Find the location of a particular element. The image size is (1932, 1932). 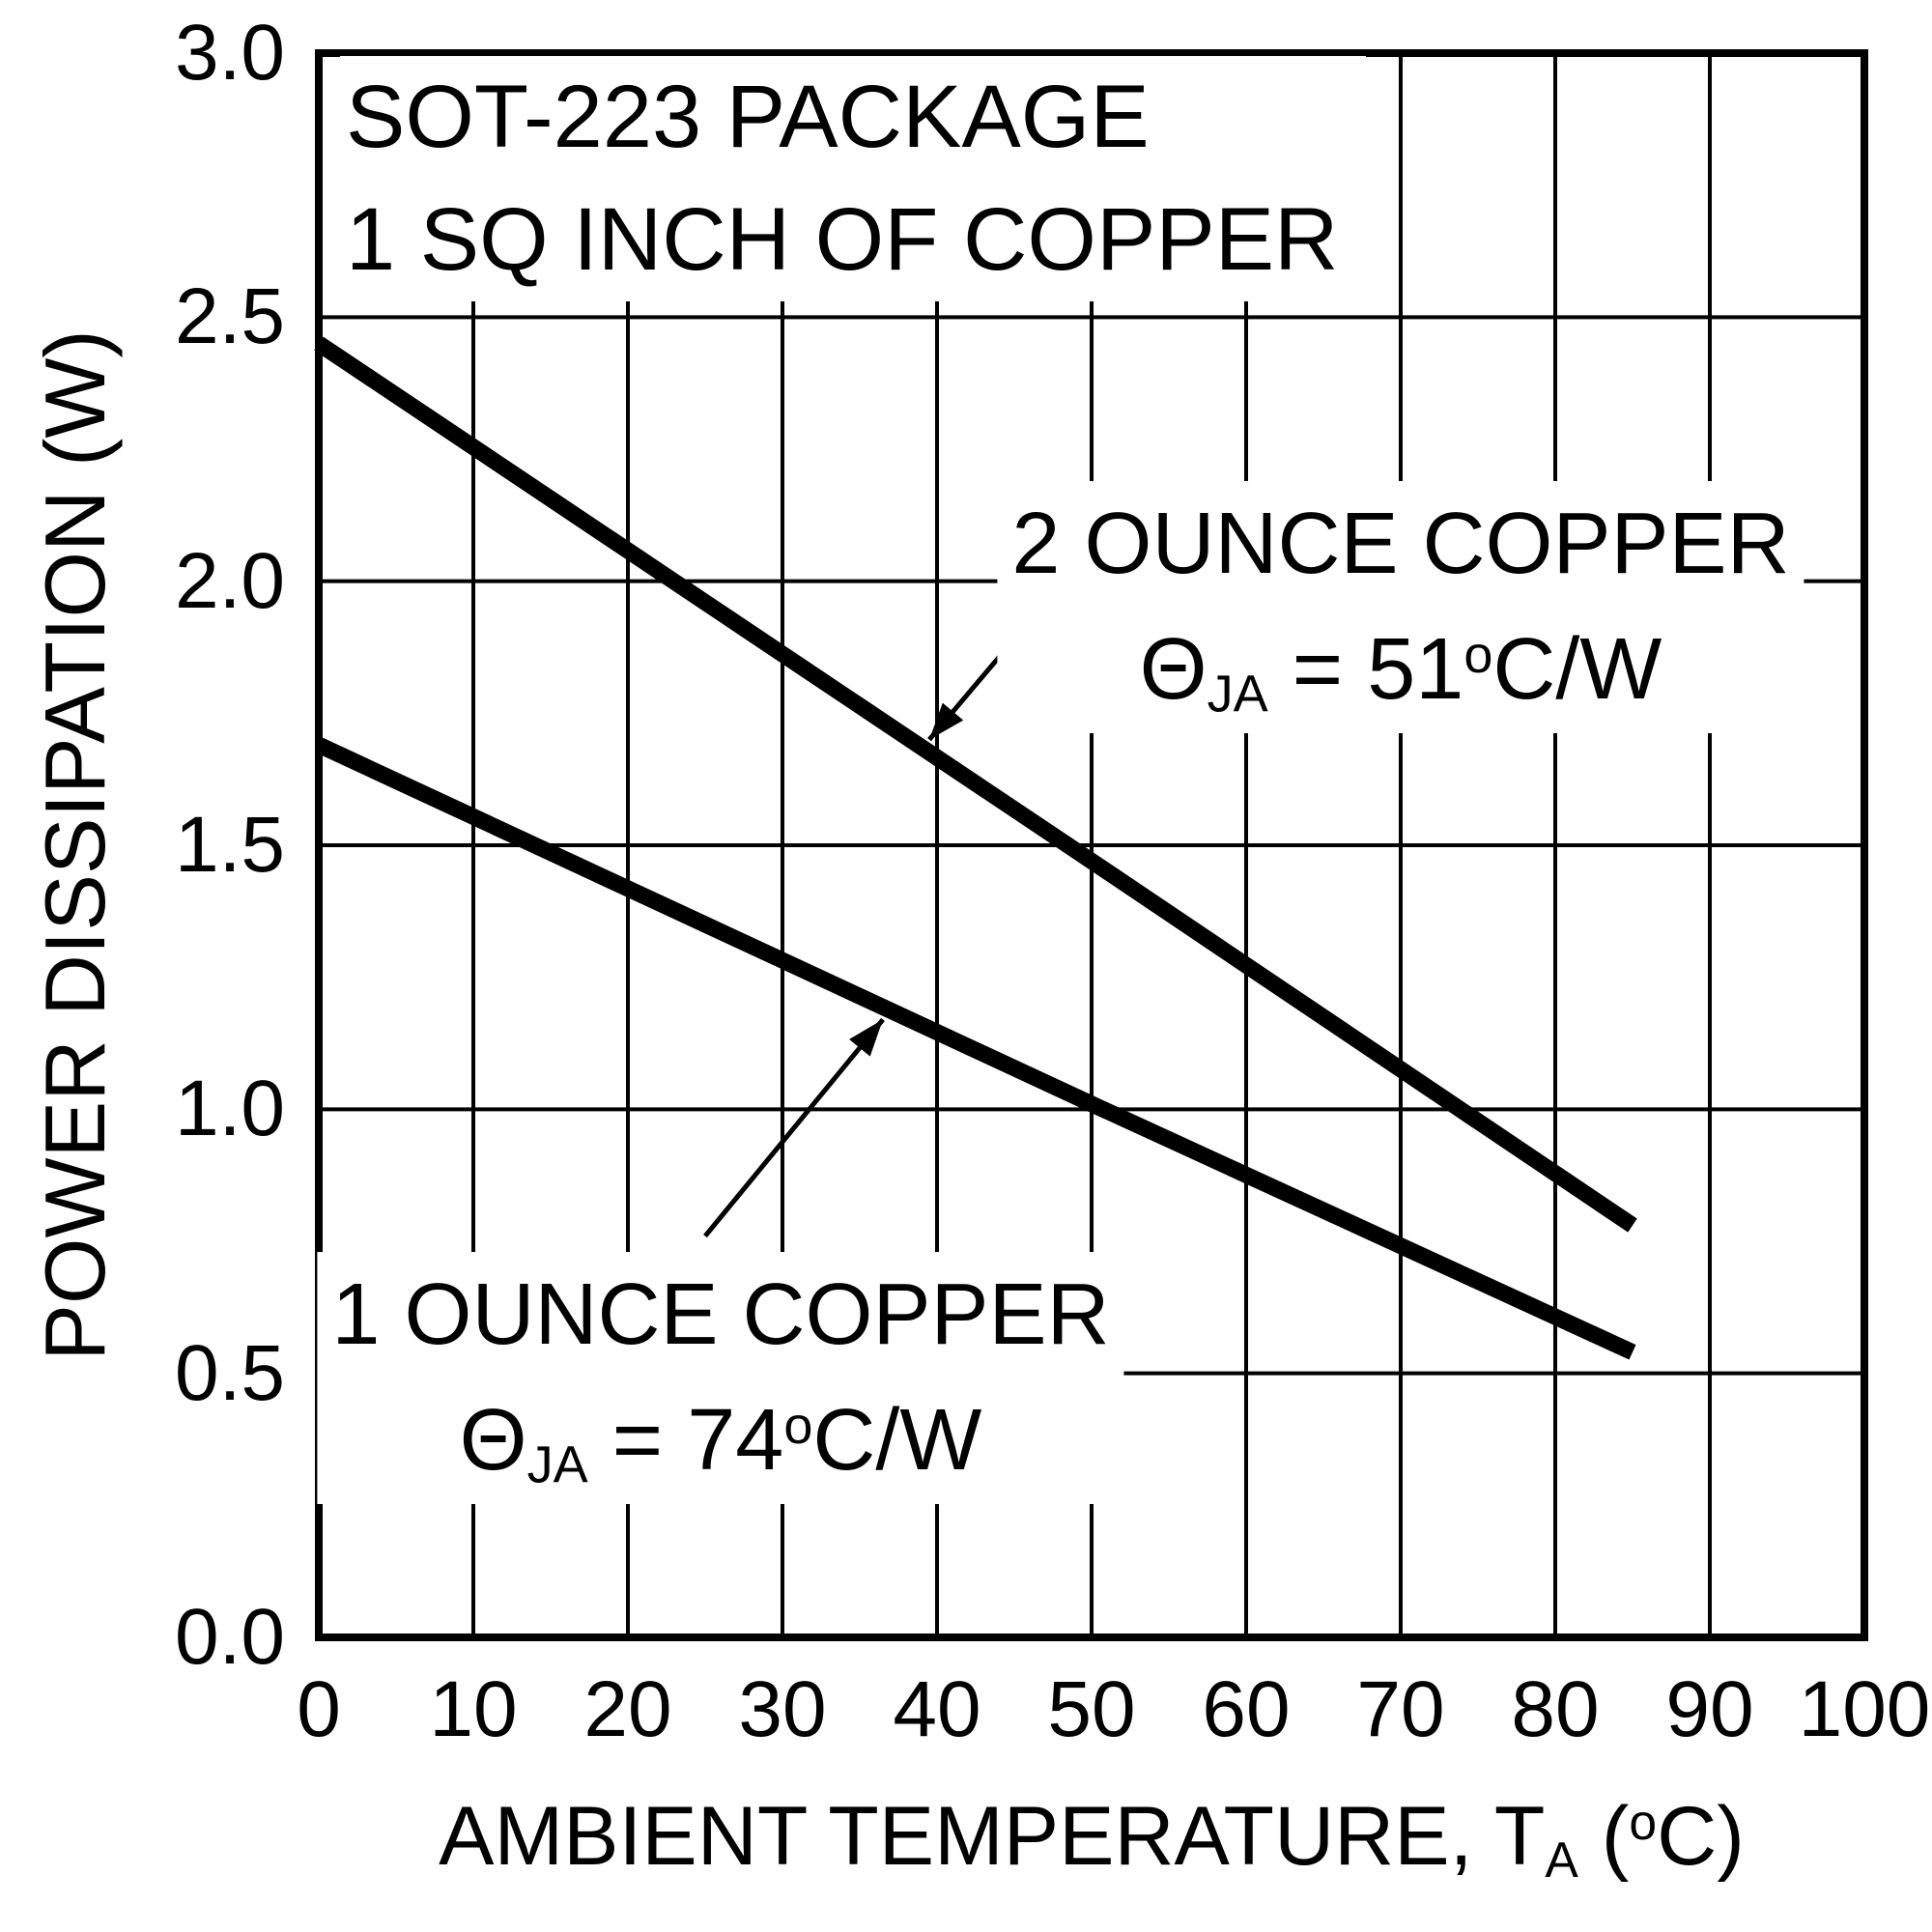

x-tick-label-90: 90 is located at coordinates (1709, 1709).